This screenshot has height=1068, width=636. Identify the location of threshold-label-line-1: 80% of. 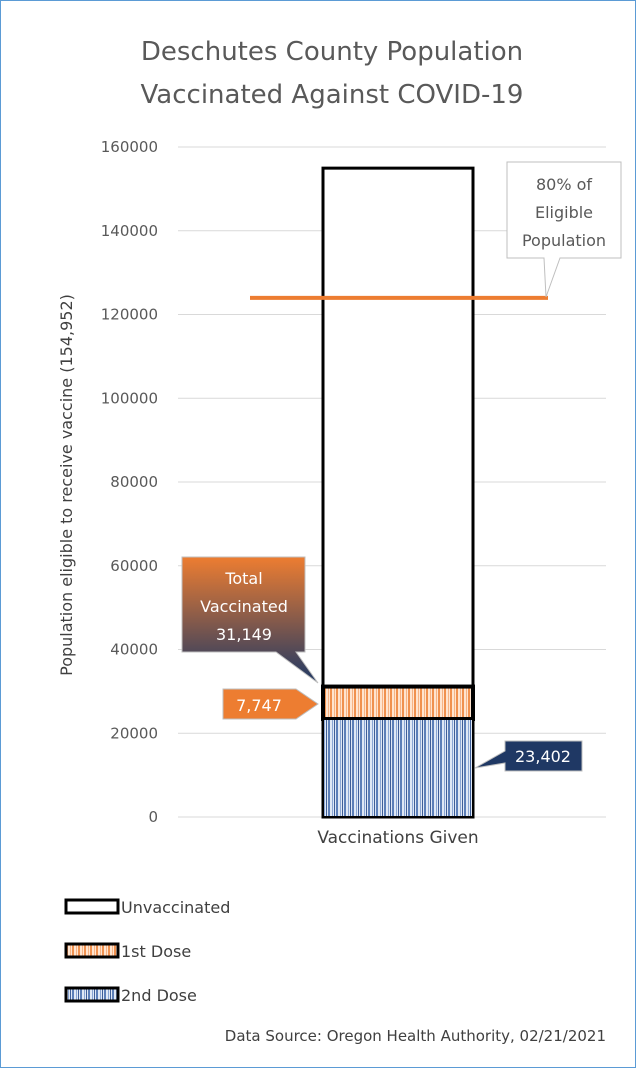
(564, 184).